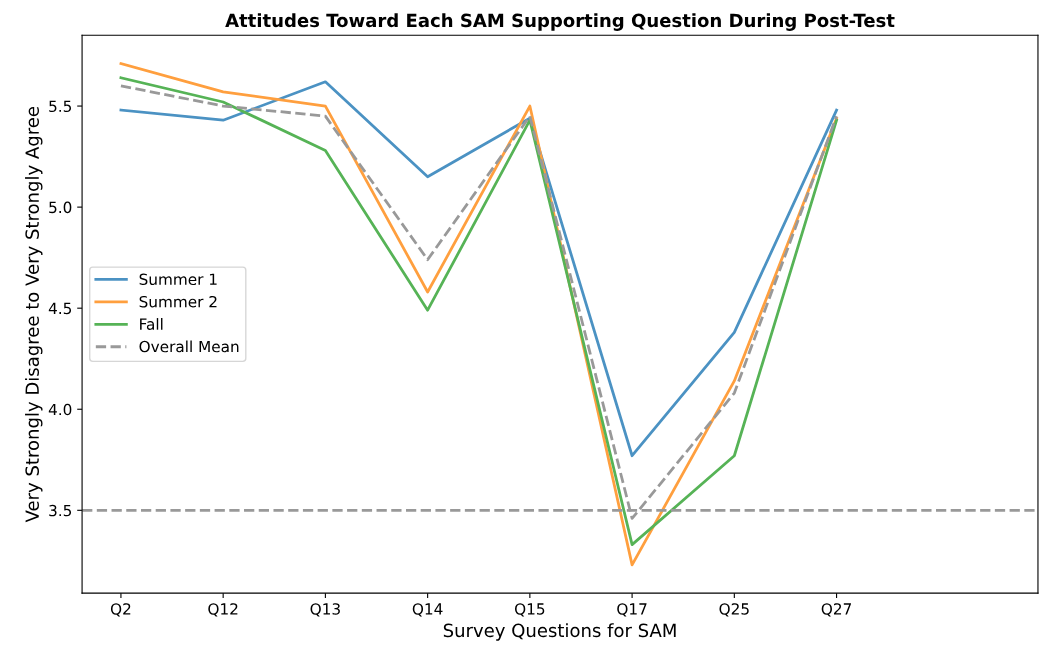 This screenshot has width=1039, height=654. I want to click on y-tick-label: 4.5, so click(60, 308).